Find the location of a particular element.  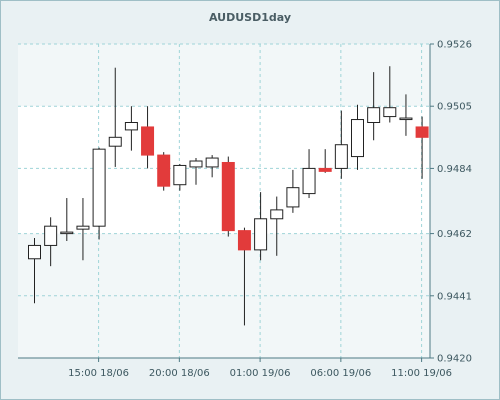

y-axis-labels: 0.9526 0.9505 0.9484 0.9462 0.9441 0.9420 is located at coordinates (454, 202).